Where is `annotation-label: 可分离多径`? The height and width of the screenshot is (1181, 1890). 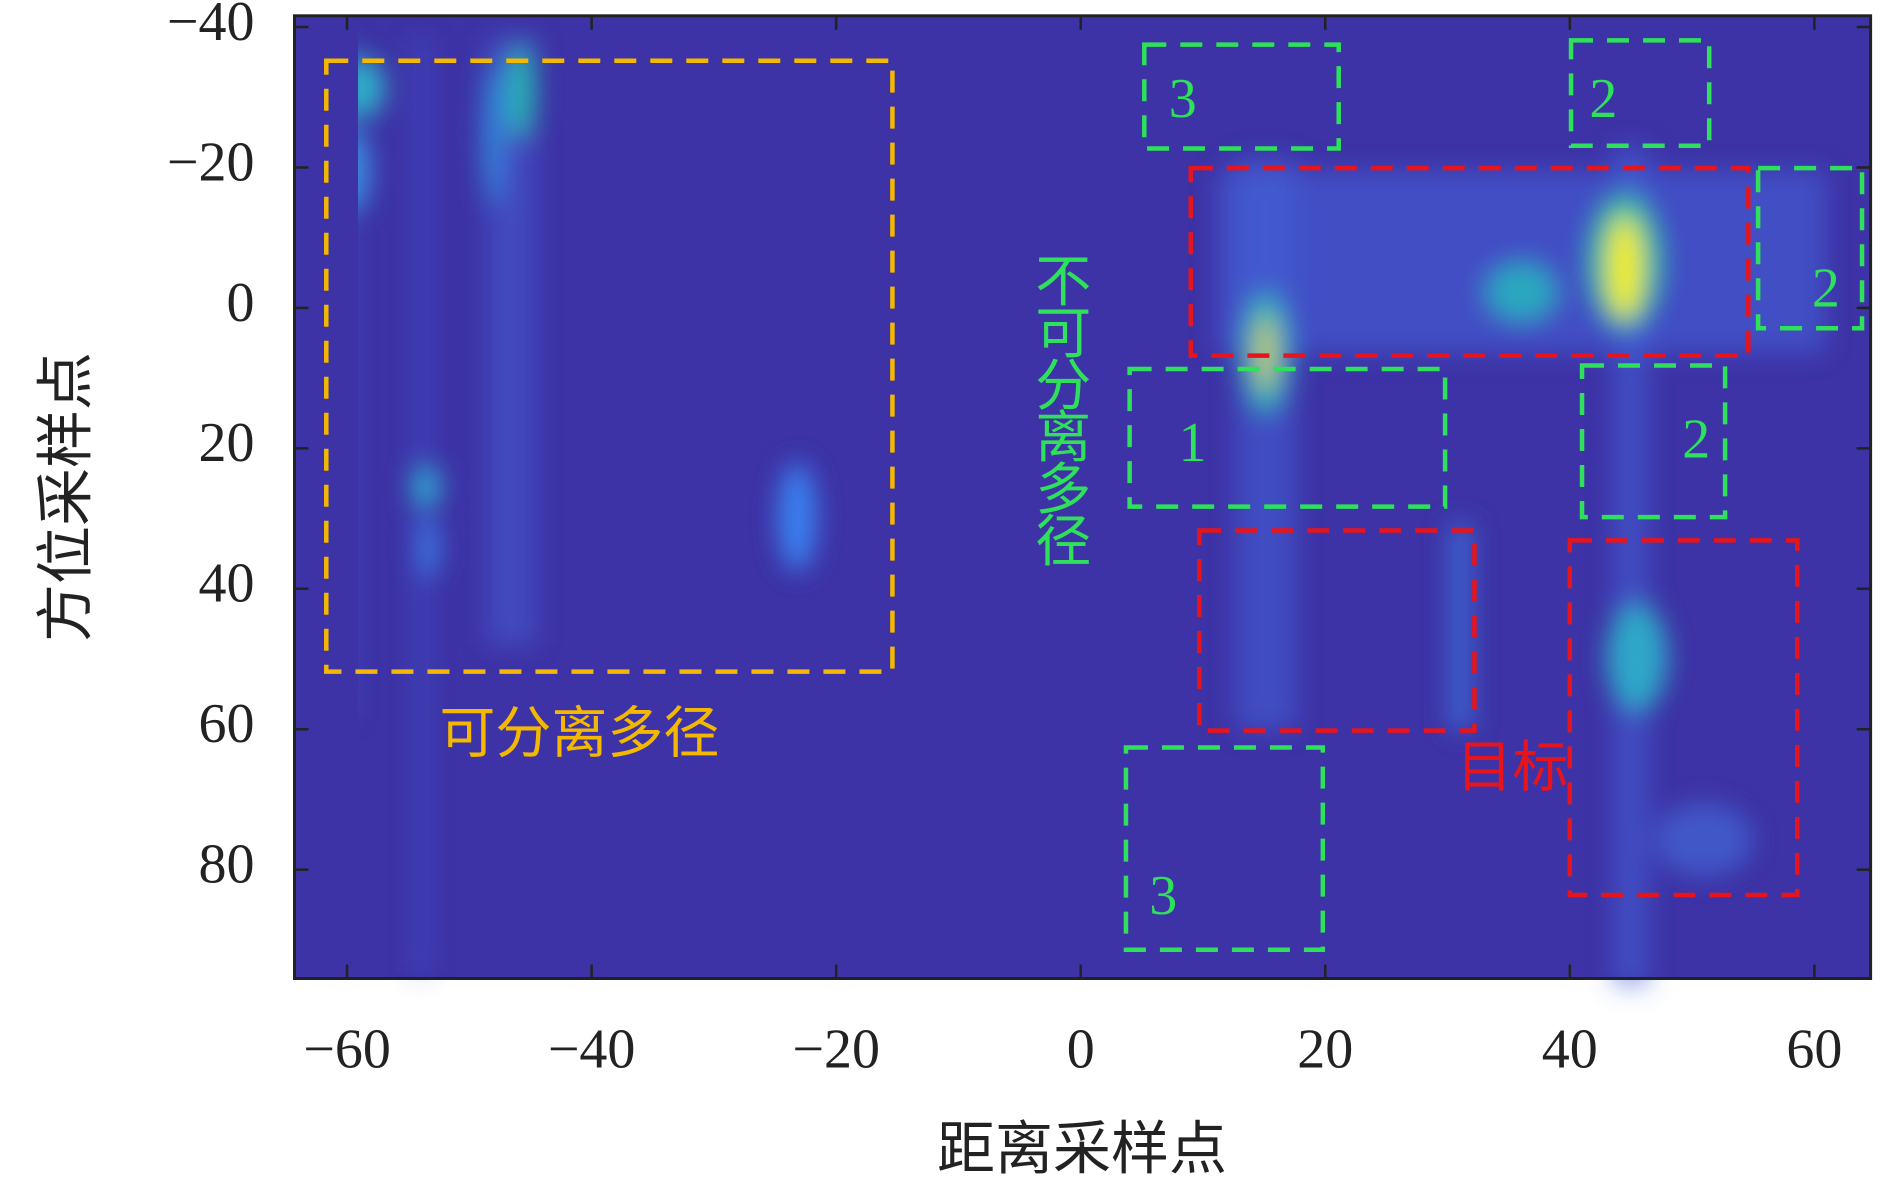
annotation-label: 可分离多径 is located at coordinates (579, 735).